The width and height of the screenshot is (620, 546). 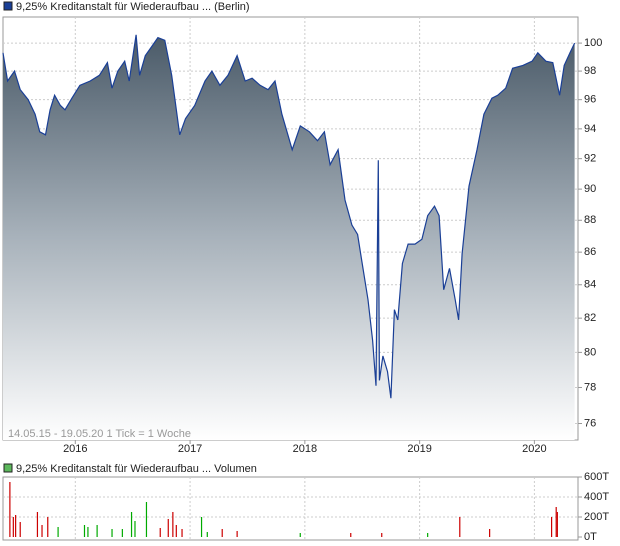 What do you see at coordinates (590, 285) in the screenshot?
I see `y-tick-label: 84` at bounding box center [590, 285].